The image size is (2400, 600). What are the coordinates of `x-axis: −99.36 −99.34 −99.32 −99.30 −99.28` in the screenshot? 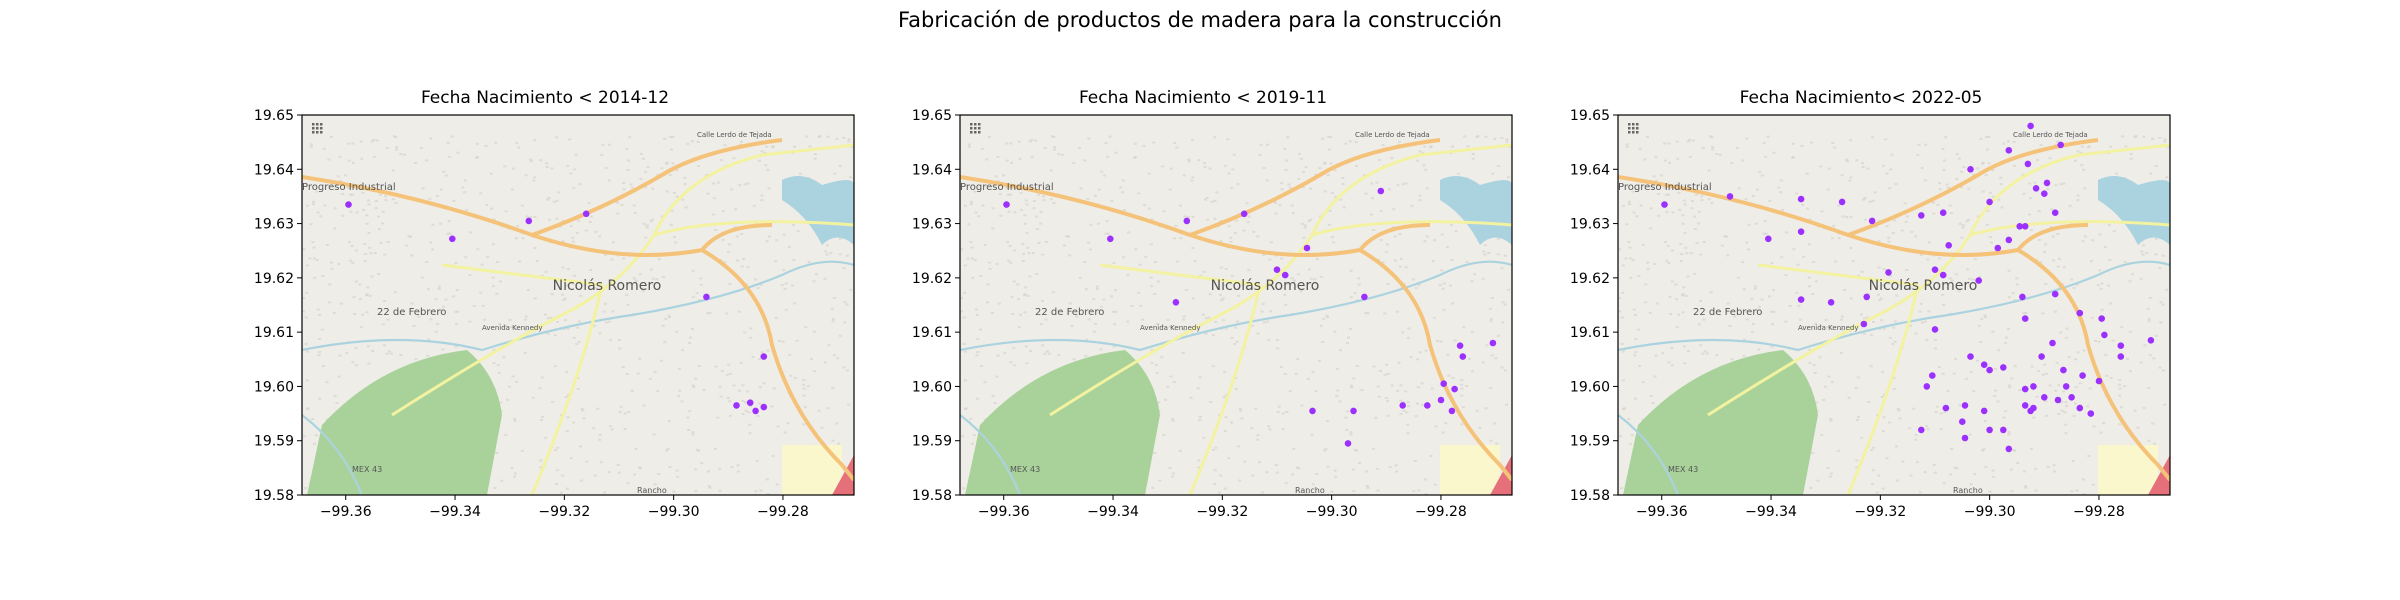 It's located at (1222, 507).